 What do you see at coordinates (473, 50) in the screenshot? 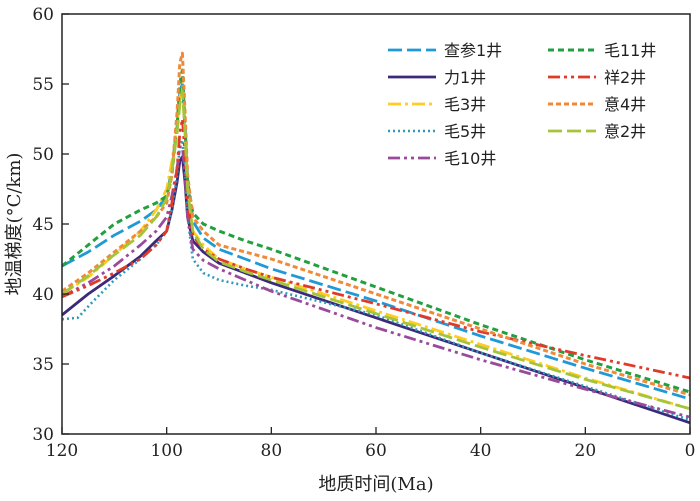
I see `legend-label: 查参1井` at bounding box center [473, 50].